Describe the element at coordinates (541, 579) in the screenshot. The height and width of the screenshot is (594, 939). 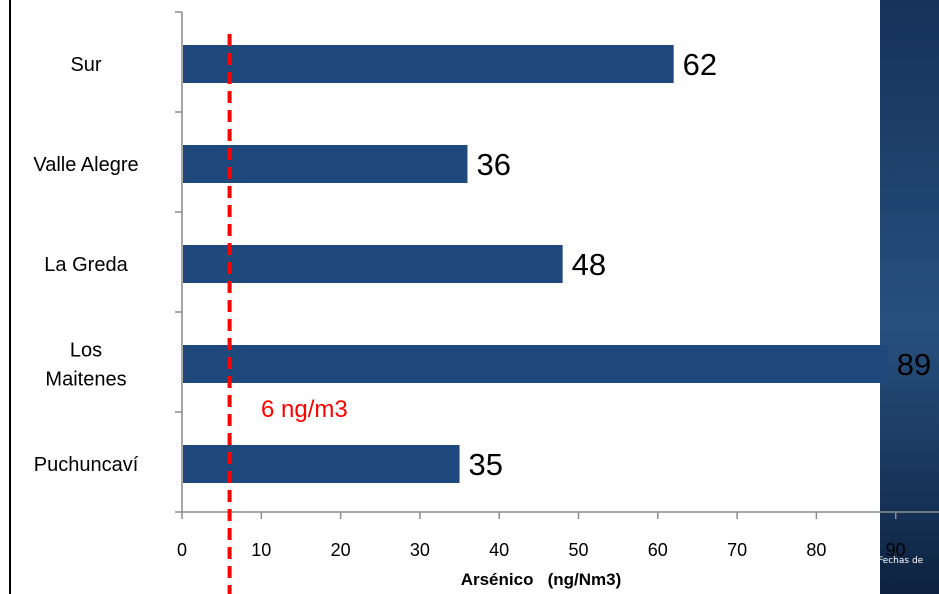
I see `x-axis-label: Arsénico (ng/Nm3)` at that location.